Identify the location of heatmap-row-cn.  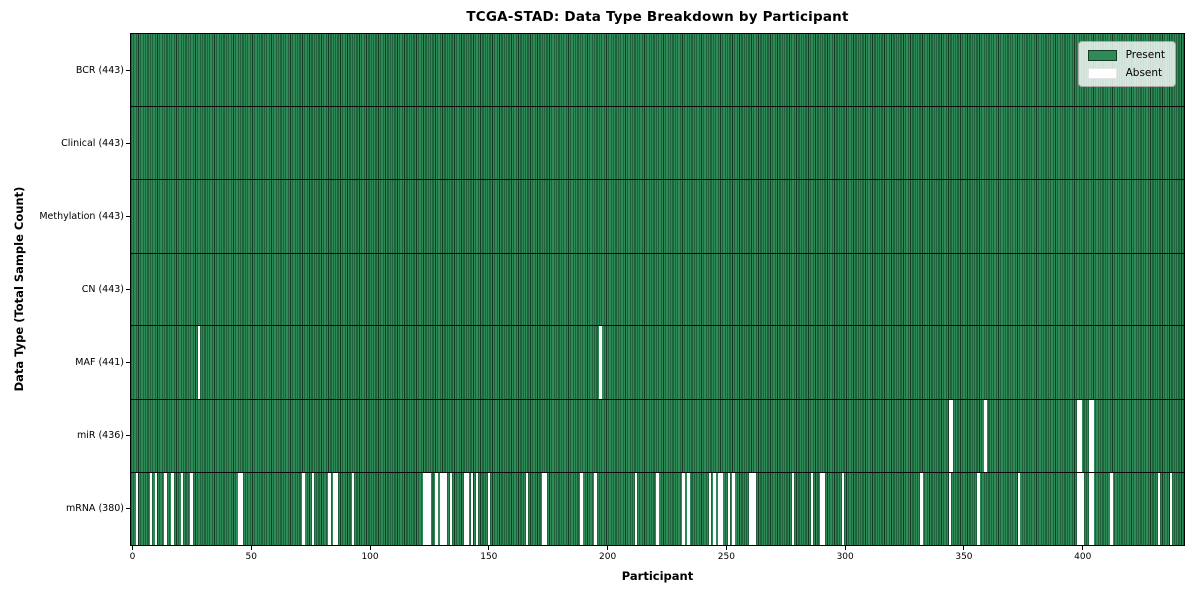
(657, 289).